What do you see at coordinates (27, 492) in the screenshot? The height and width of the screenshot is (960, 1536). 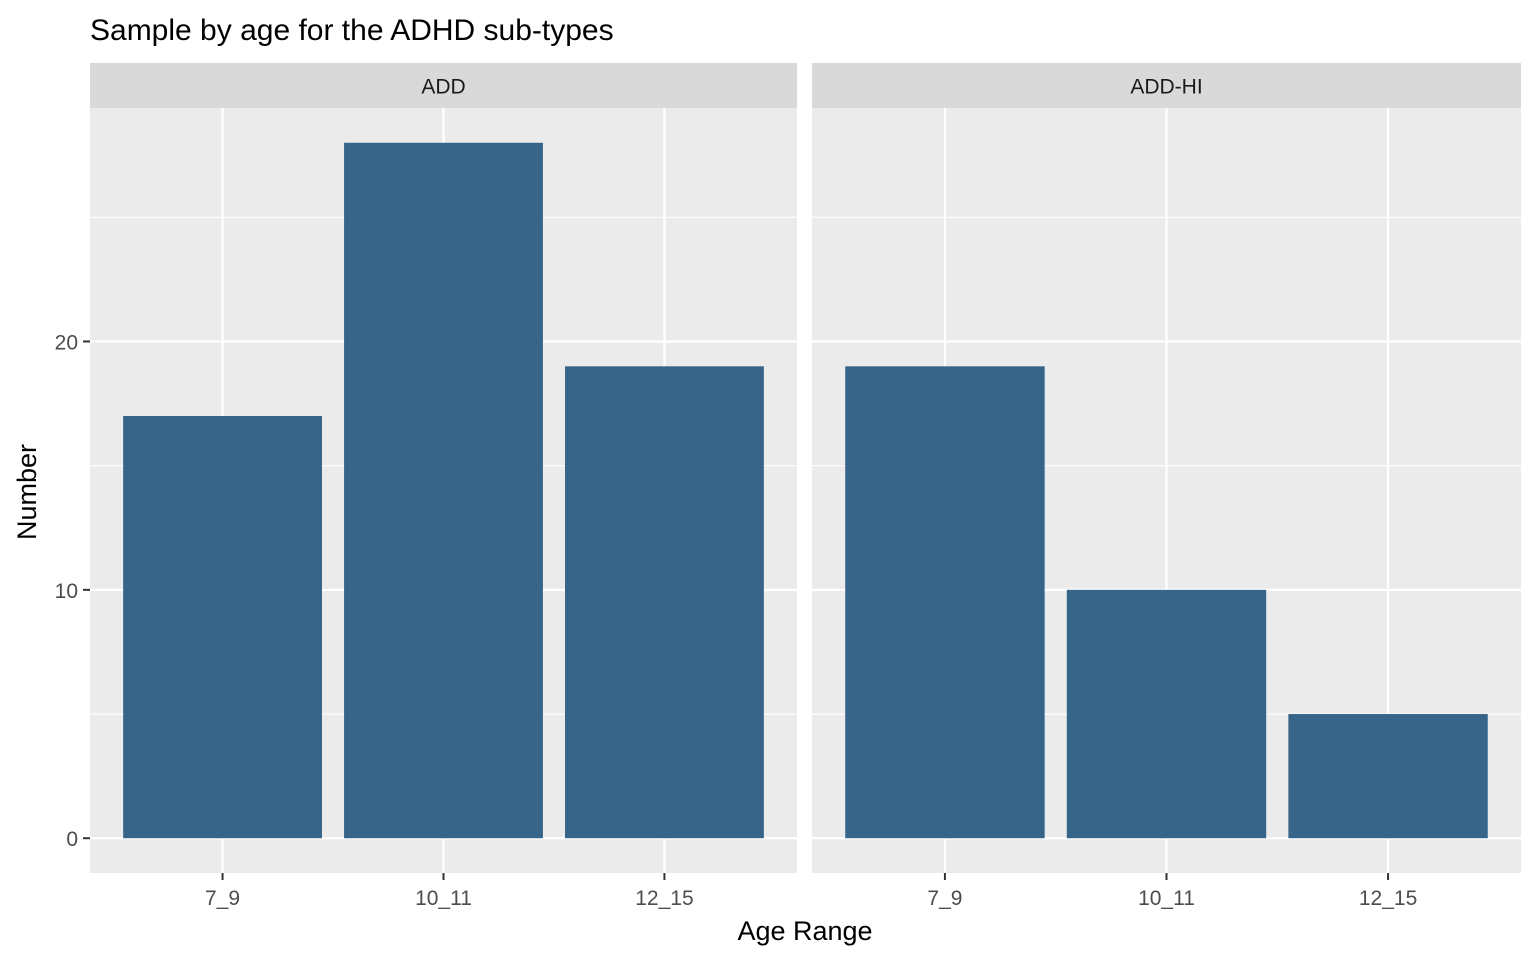 I see `y-axis-title: Number` at bounding box center [27, 492].